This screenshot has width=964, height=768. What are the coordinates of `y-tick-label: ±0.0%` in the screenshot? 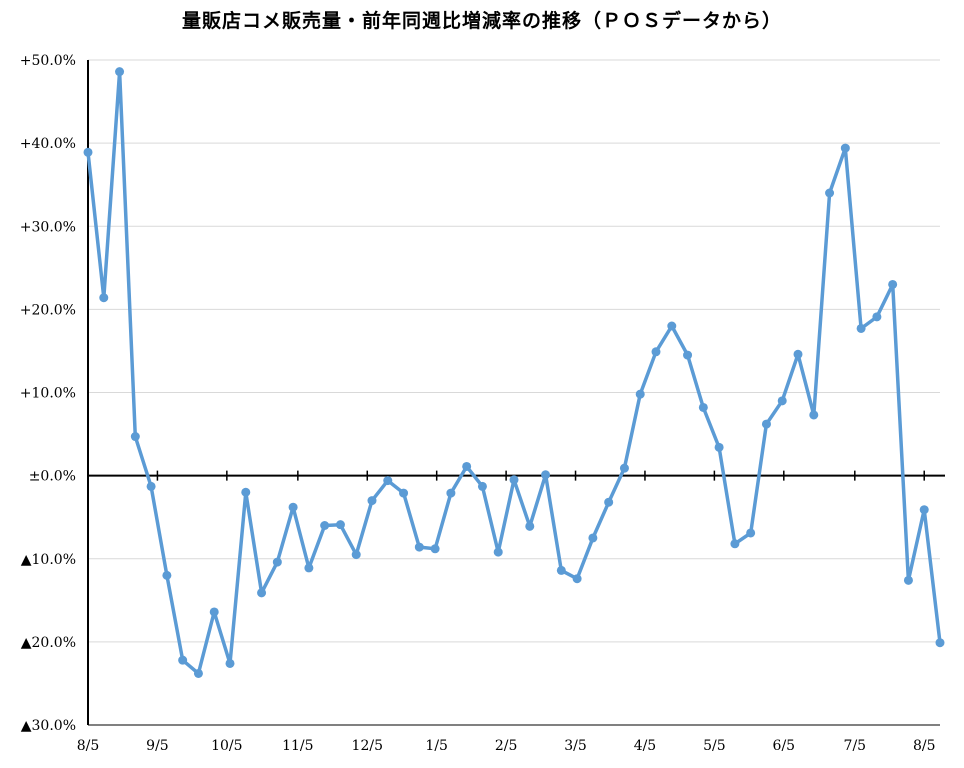 It's located at (52, 477).